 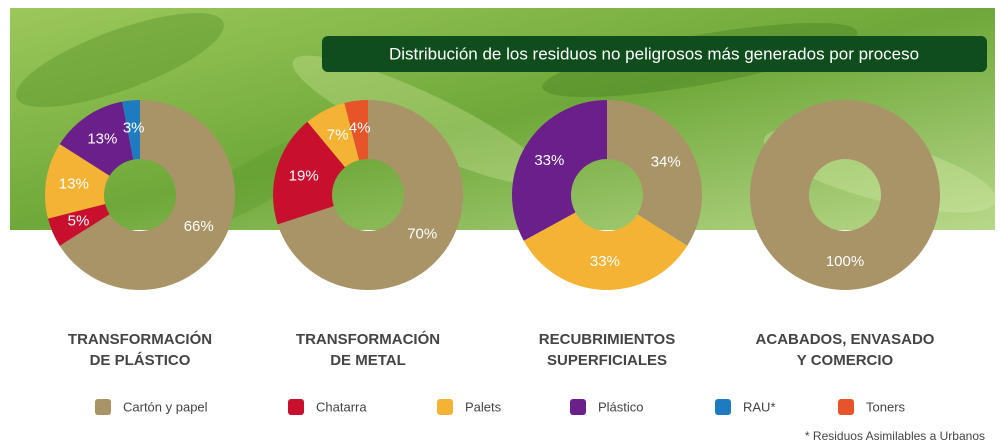 I want to click on data-label: 4%, so click(x=360, y=127).